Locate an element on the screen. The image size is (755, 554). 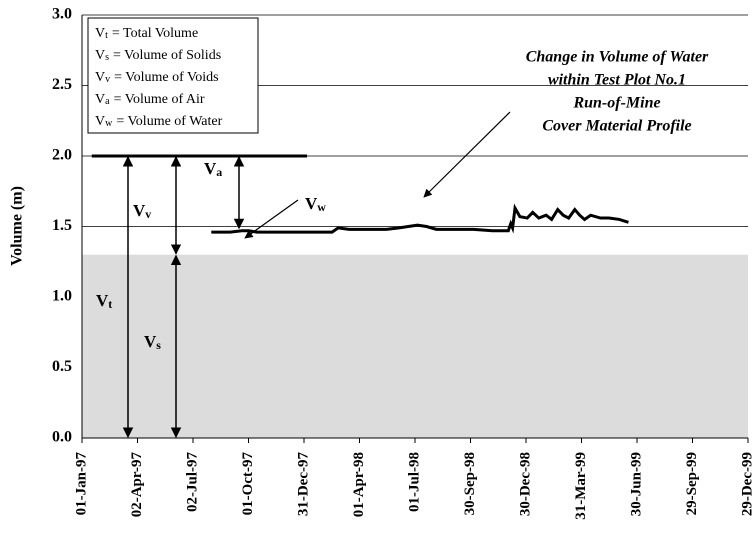
legend-sub: v is located at coordinates (107, 79).